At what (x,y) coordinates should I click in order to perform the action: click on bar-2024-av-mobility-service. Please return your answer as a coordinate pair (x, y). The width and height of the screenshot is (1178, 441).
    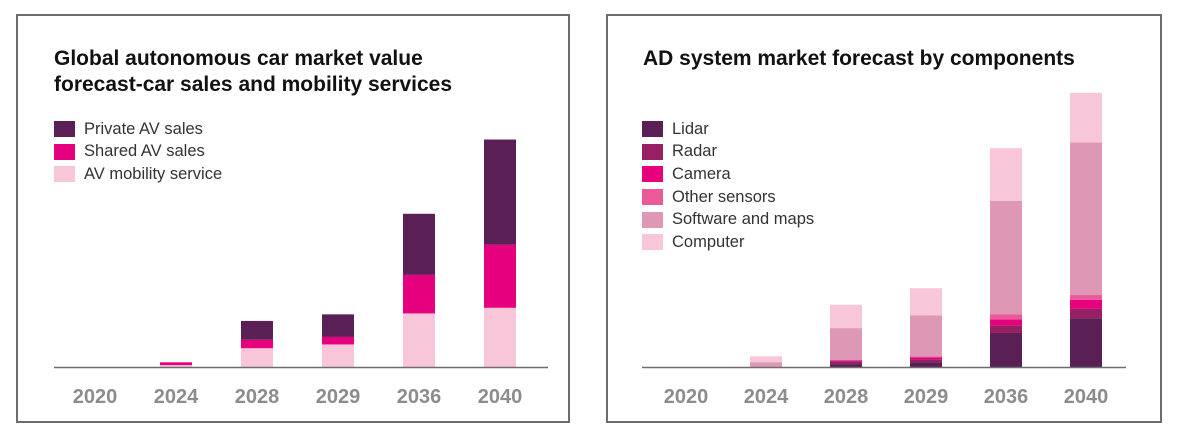
    Looking at the image, I should click on (176, 366).